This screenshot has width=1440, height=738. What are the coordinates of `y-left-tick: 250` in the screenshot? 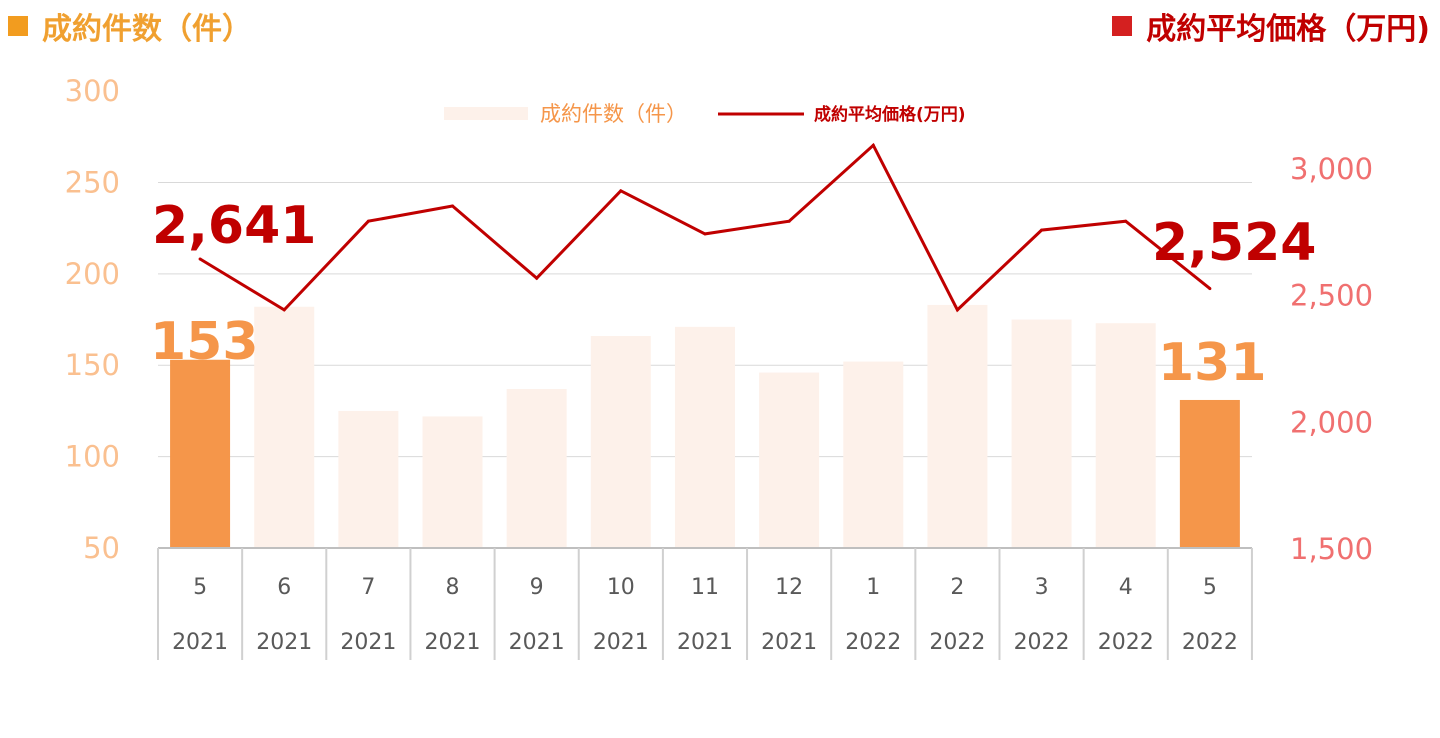 It's located at (92, 182).